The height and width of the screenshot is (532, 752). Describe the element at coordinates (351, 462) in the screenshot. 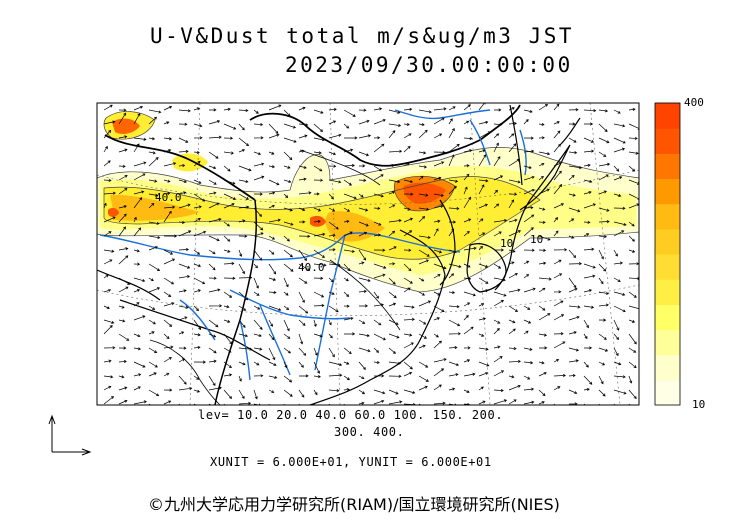

I see `vector-units: XUNIT = 6.000E+01, YUNIT = 6.000E+01` at that location.